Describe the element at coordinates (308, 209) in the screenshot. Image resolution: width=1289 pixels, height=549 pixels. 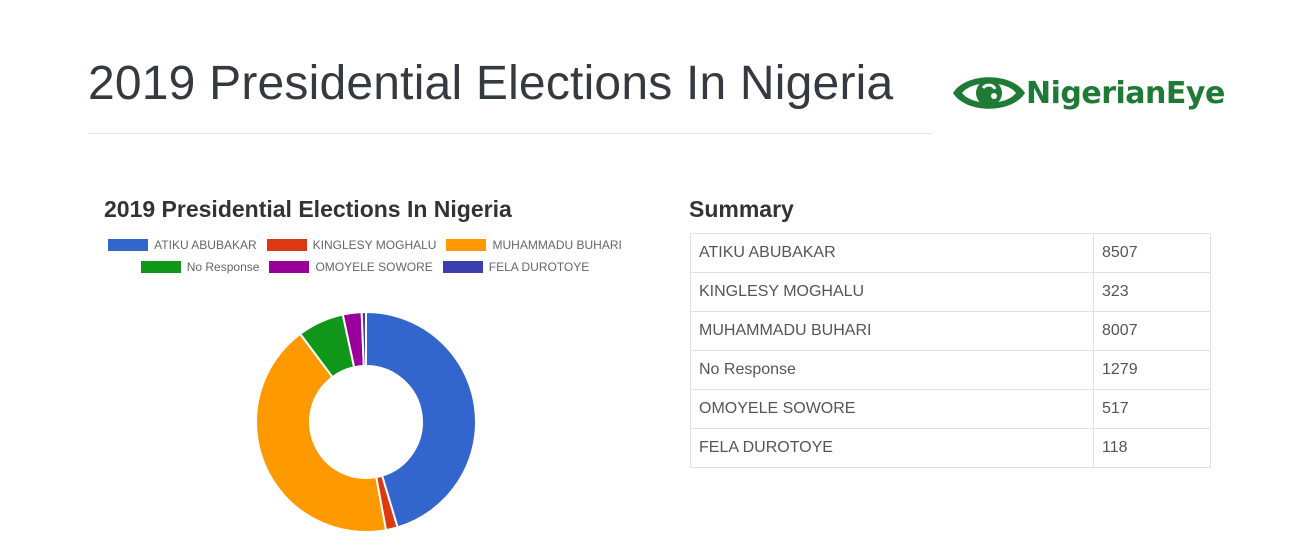
I see `chart-title: 2019 Presidential Elections In Nigeria` at that location.